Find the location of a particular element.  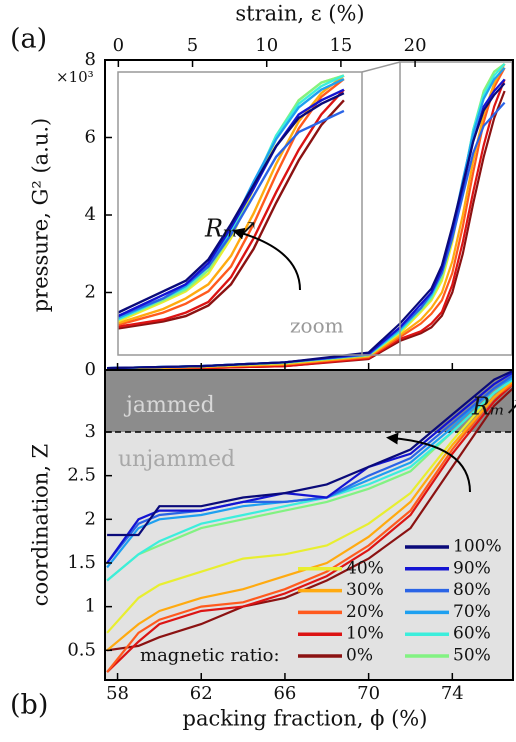

y-multiplier: ×10³ is located at coordinates (75, 77).